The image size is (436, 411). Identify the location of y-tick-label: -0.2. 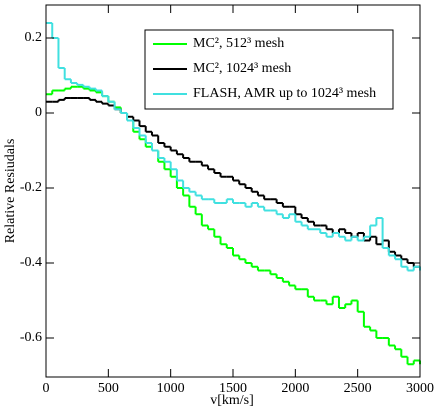
(31, 187).